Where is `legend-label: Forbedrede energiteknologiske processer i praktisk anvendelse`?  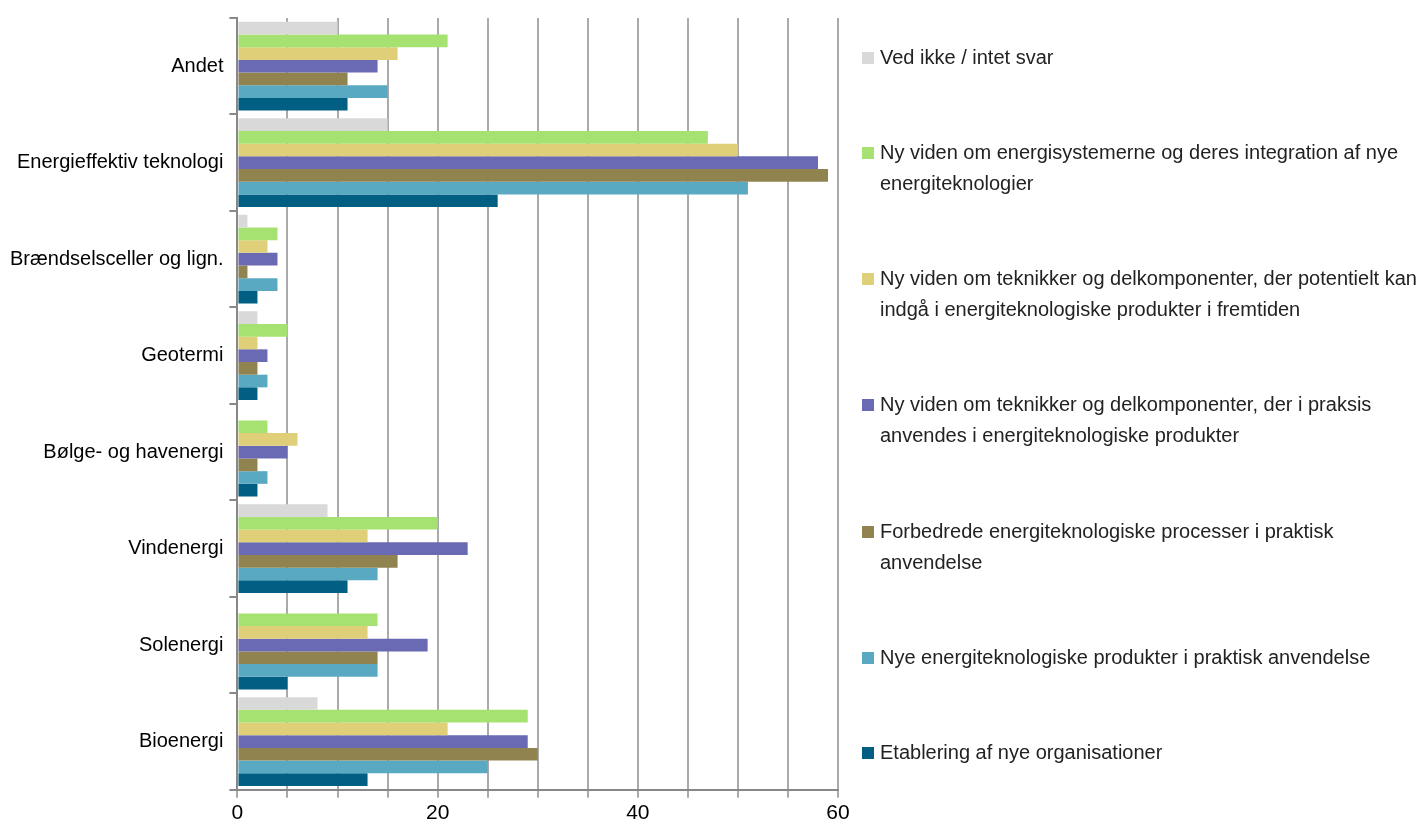
legend-label: Forbedrede energiteknologiske processer i praktisk anvendelse is located at coordinates (1107, 546).